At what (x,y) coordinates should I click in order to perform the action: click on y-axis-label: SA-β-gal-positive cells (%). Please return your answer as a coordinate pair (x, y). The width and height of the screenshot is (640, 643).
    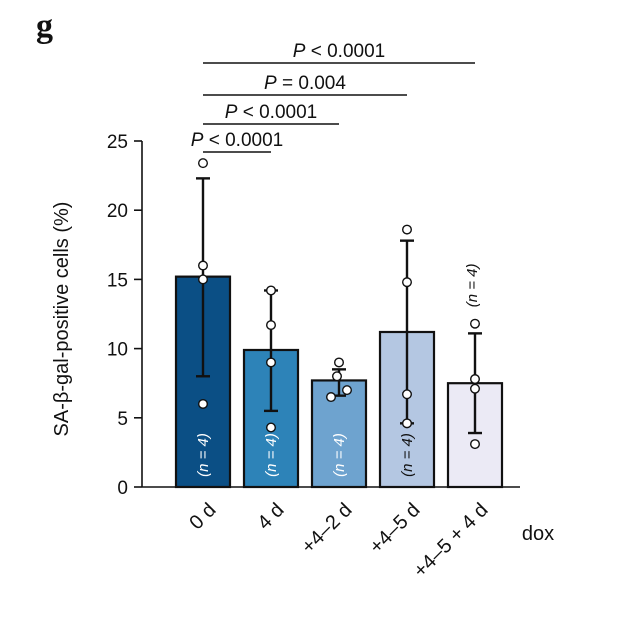
    Looking at the image, I should click on (62, 319).